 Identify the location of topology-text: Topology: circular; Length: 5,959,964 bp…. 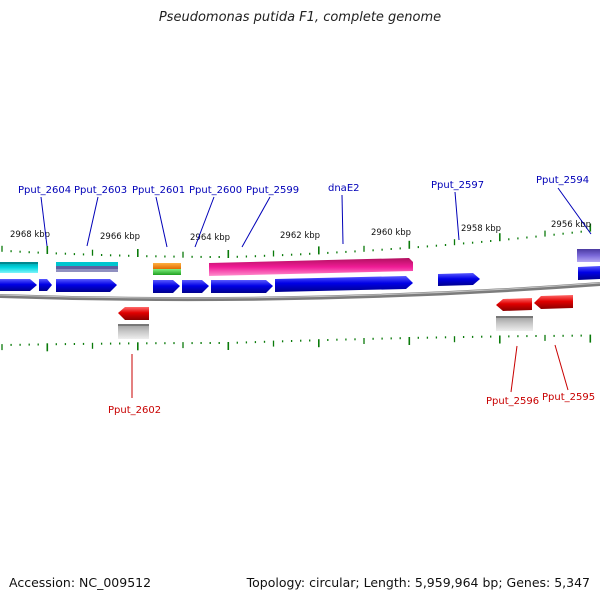
(418, 582).